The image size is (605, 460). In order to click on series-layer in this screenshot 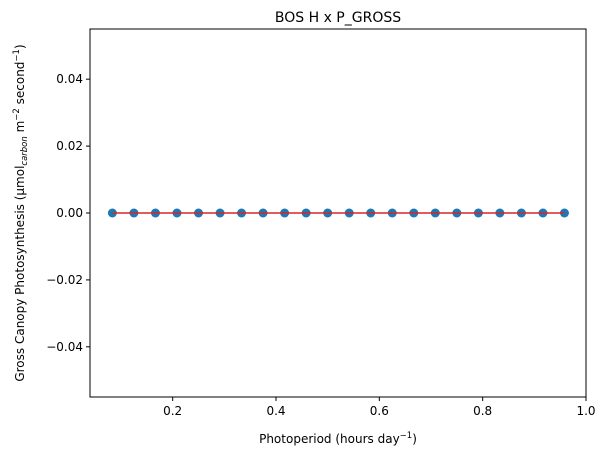, I will do `click(338, 213)`.